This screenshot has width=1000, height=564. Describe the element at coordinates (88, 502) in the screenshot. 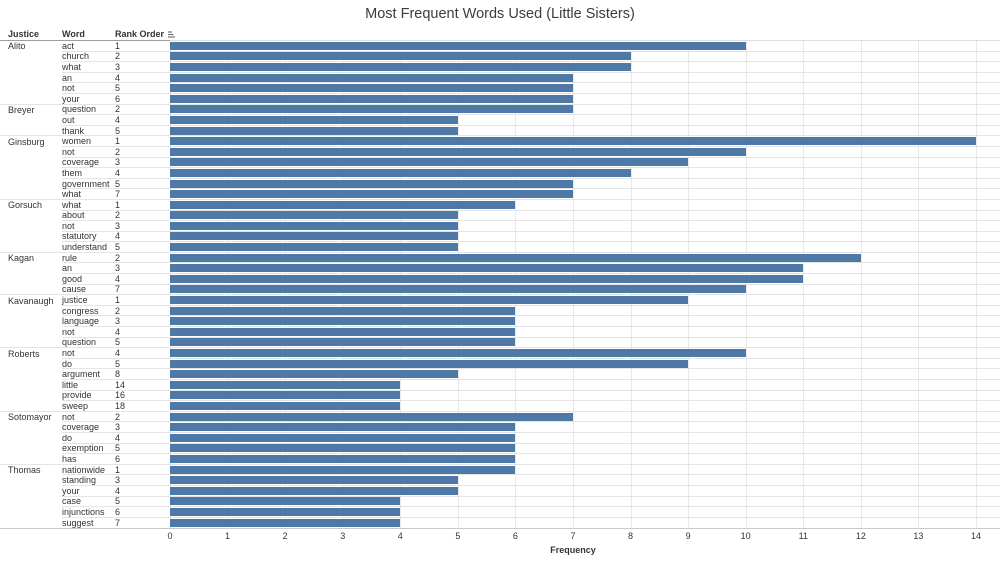

I see `word-label: case` at that location.